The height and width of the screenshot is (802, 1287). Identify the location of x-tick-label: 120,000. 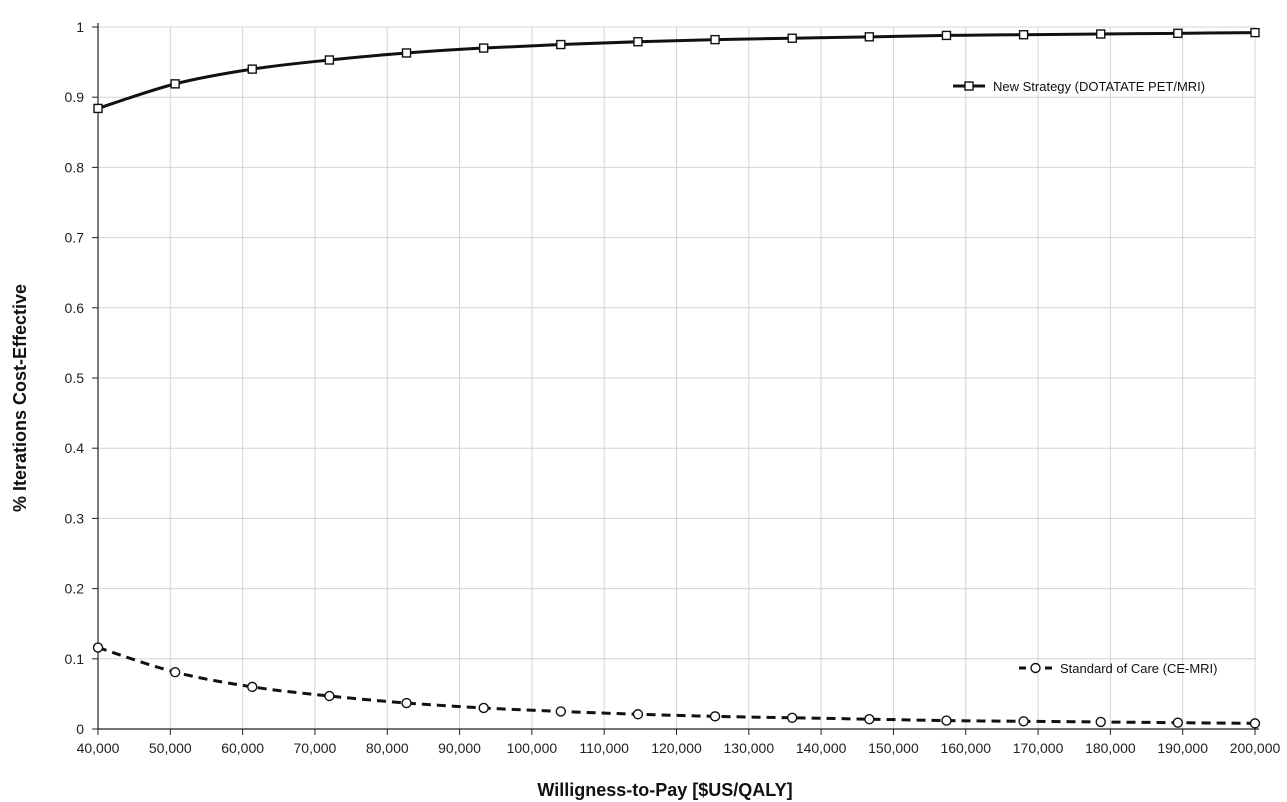
(676, 748).